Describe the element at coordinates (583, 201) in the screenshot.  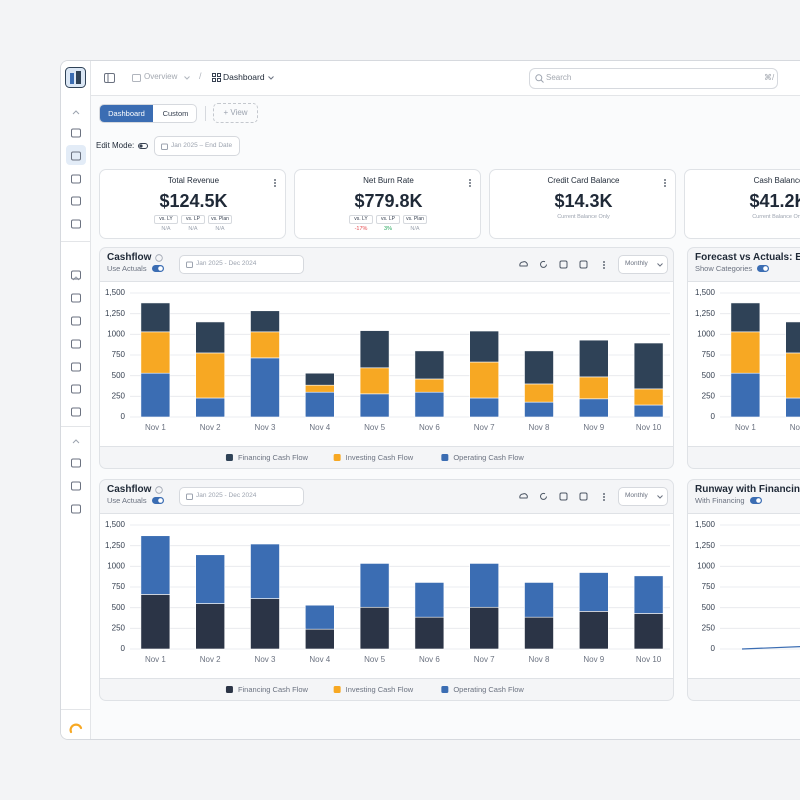
I see `kpi-value: $14.3K` at that location.